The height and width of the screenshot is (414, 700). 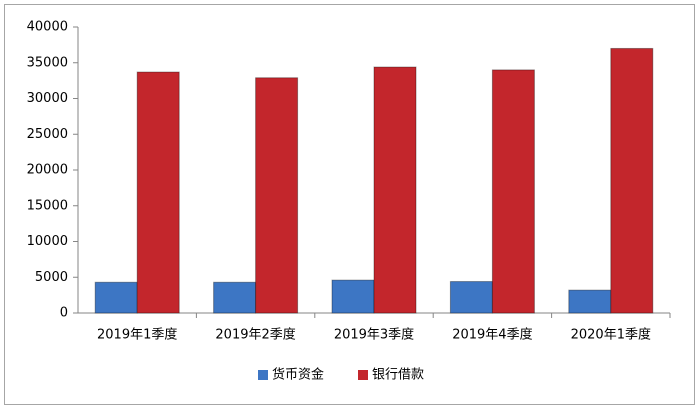 I want to click on y-tick-label: 10000, so click(x=47, y=241).